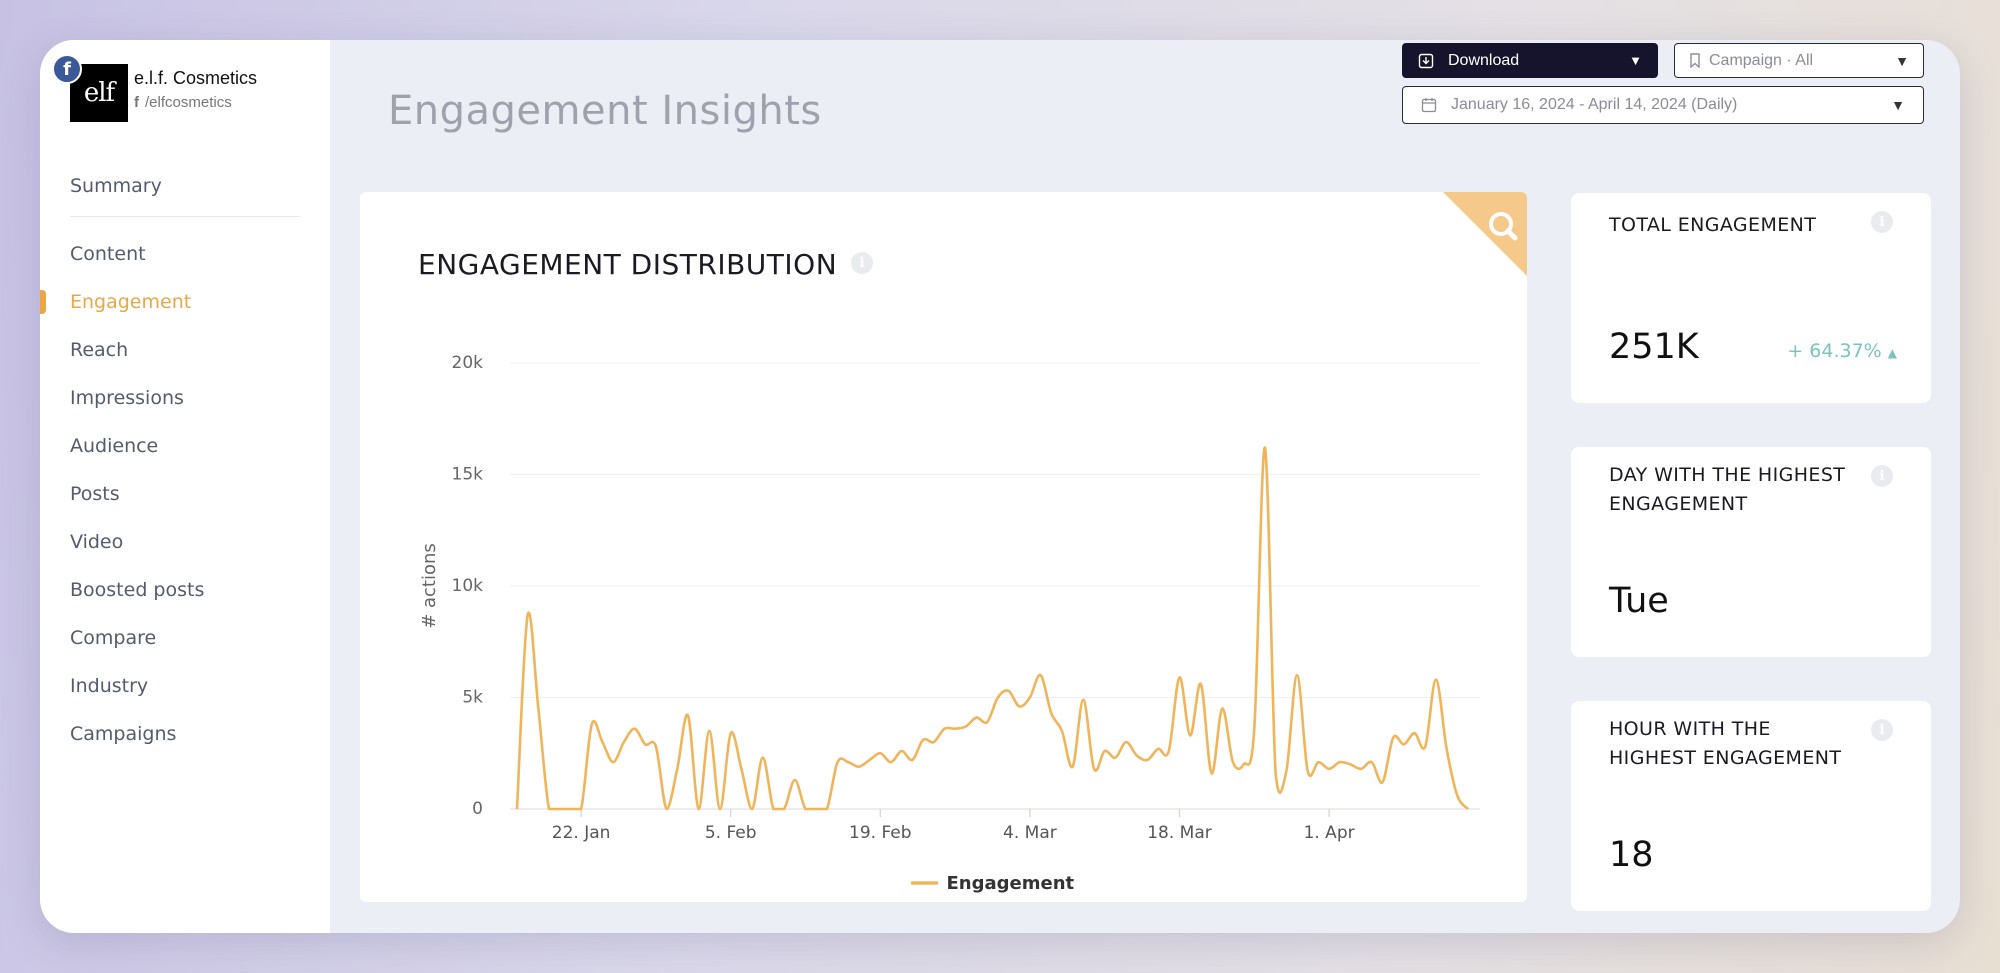  Describe the element at coordinates (1727, 489) in the screenshot. I see `stat-label: DAY WITH THE HIGHEST ENGAGEMENT` at that location.